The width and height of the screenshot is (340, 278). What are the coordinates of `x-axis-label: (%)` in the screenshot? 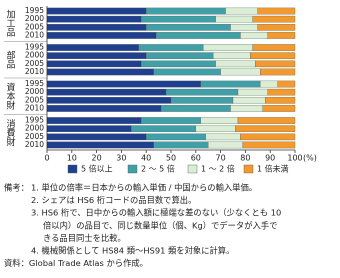 It's located at (310, 158).